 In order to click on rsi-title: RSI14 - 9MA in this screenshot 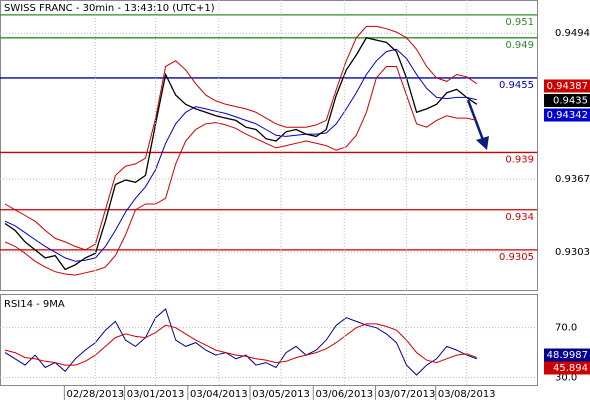, I will do `click(34, 304)`.